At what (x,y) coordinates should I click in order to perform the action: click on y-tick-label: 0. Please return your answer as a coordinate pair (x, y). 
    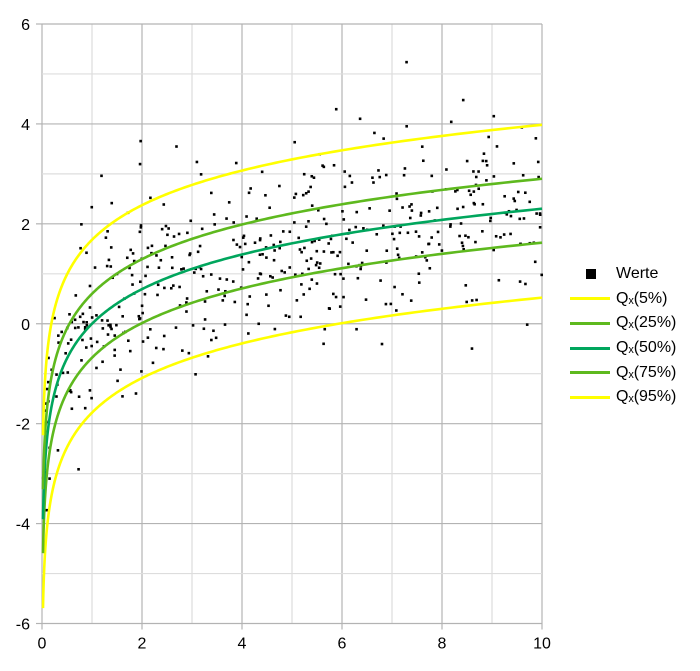
    Looking at the image, I should click on (25, 325).